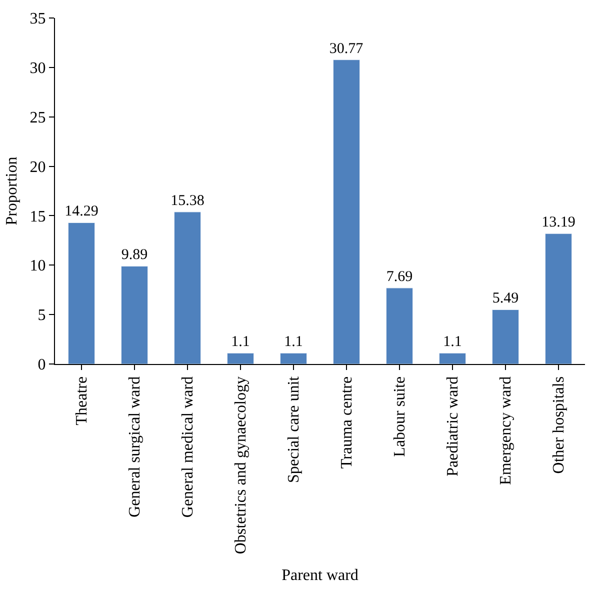  Describe the element at coordinates (38, 19) in the screenshot. I see `y-tick-label: 35` at that location.